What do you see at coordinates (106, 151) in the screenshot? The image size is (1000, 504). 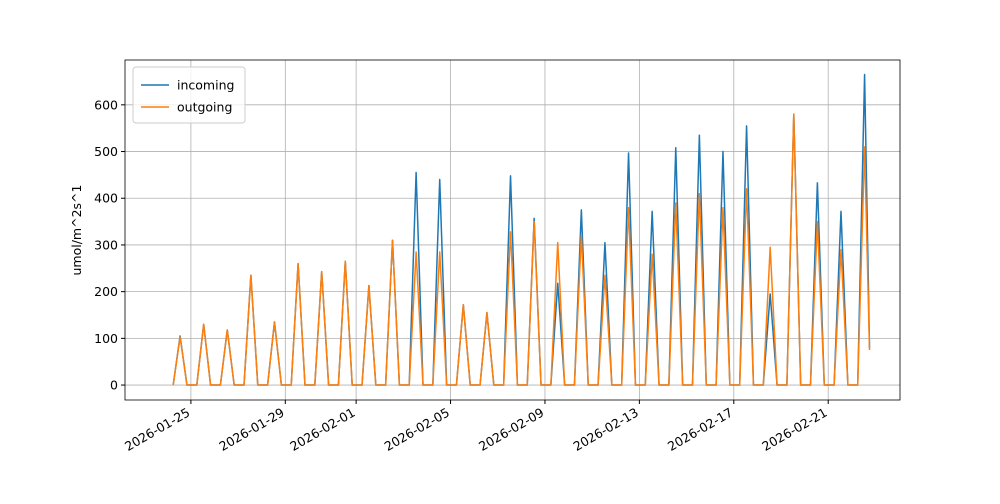 I see `y-tick-label: 500` at bounding box center [106, 151].